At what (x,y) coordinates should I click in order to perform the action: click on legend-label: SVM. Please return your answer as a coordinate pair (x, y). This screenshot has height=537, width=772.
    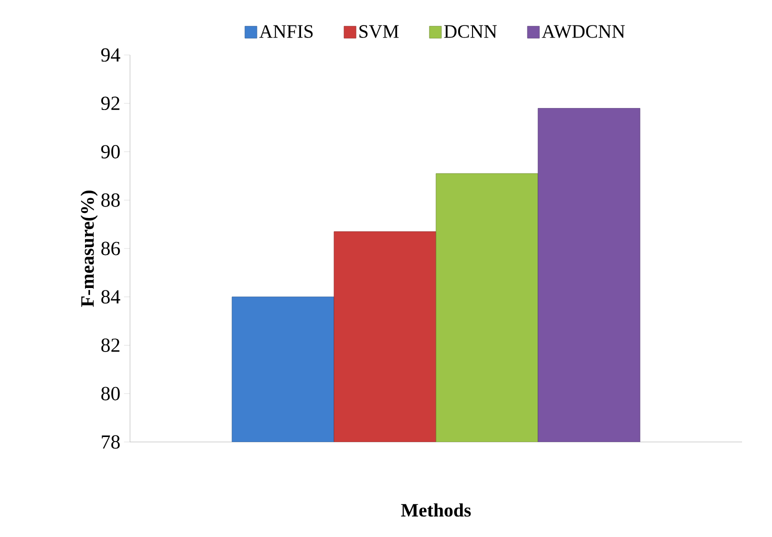
    Looking at the image, I should click on (379, 31).